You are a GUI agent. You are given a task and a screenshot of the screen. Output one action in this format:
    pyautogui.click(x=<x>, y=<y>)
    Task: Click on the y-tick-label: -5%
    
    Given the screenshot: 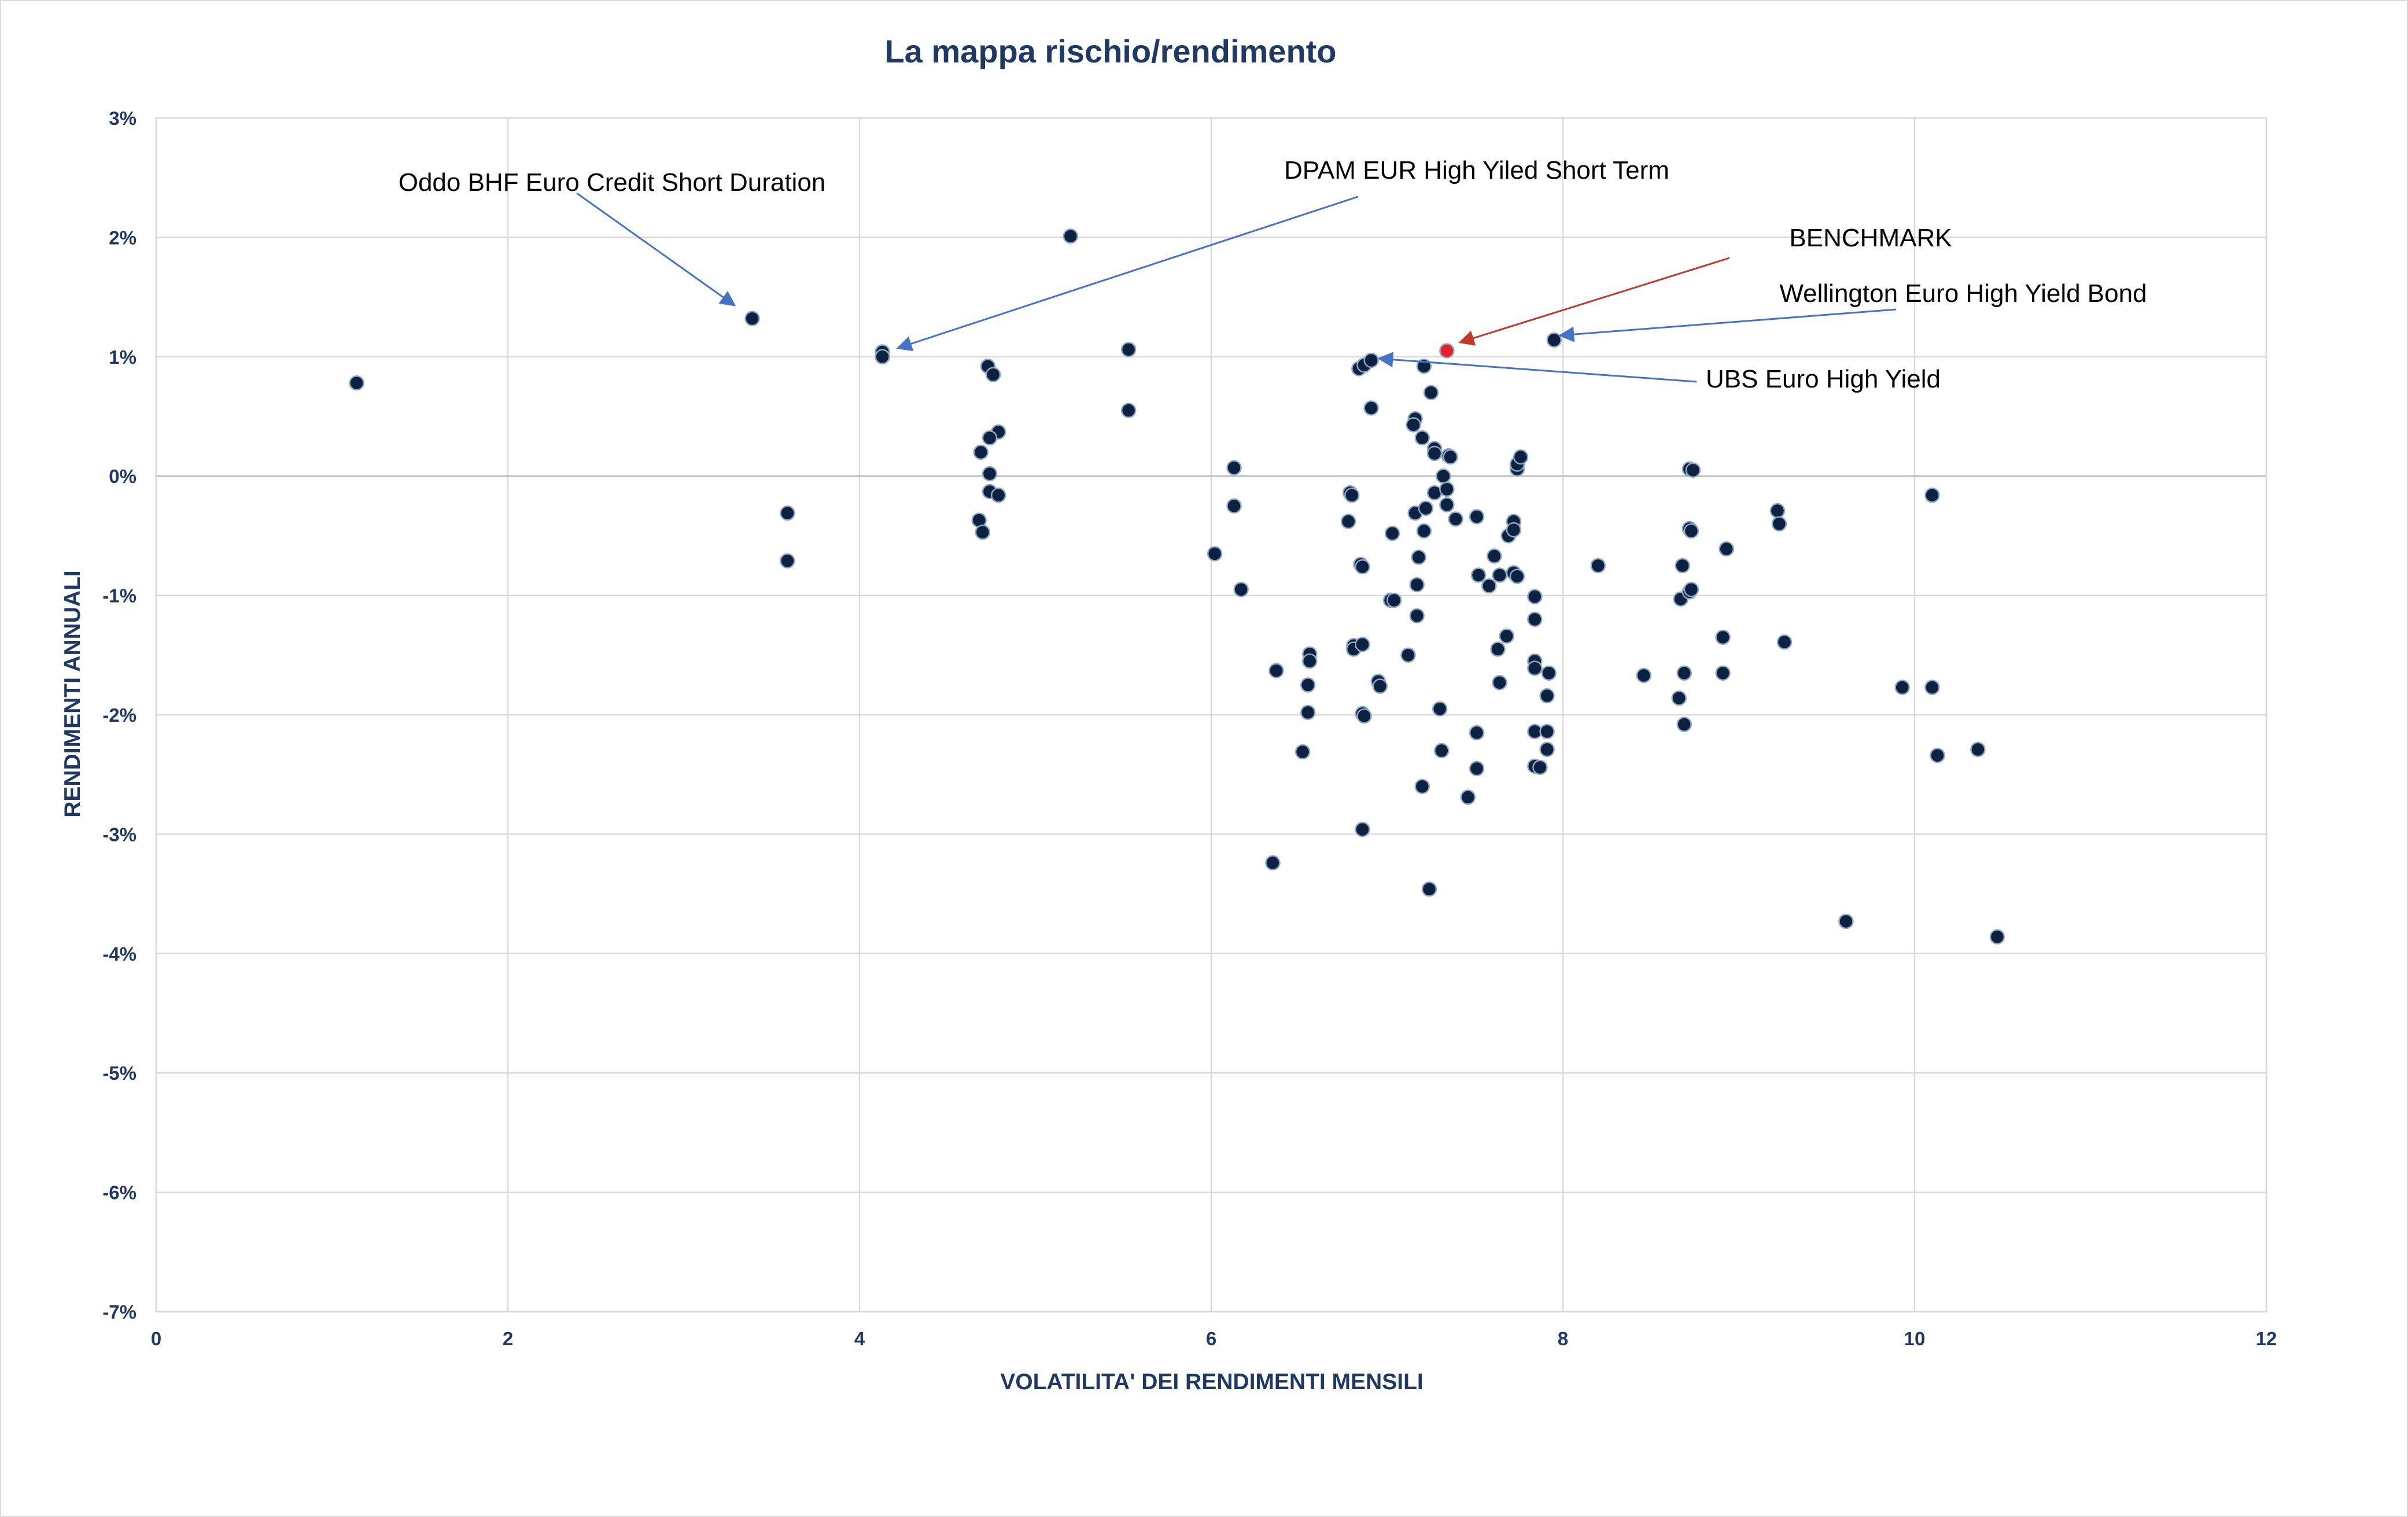 What is the action you would take?
    pyautogui.click(x=119, y=1073)
    